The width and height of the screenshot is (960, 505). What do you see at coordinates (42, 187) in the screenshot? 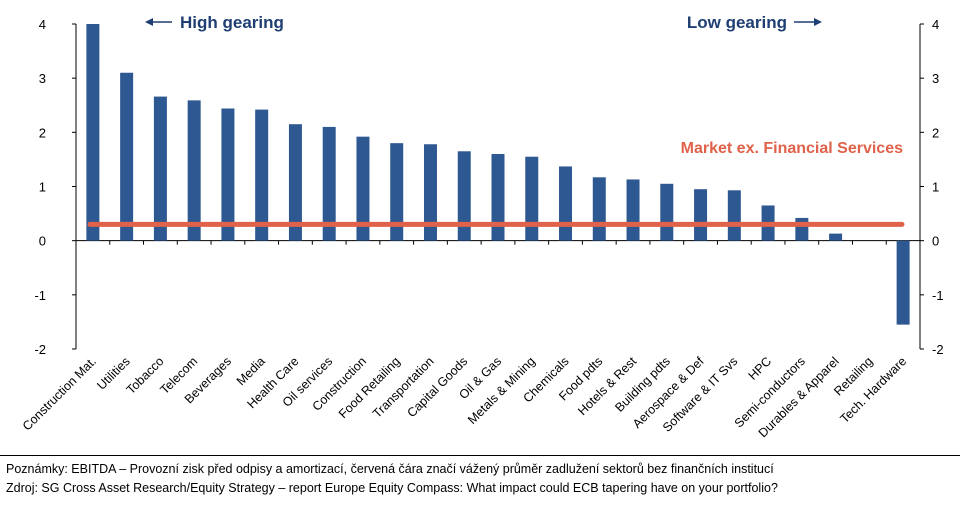
I see `y-tick-label-left: 1` at bounding box center [42, 187].